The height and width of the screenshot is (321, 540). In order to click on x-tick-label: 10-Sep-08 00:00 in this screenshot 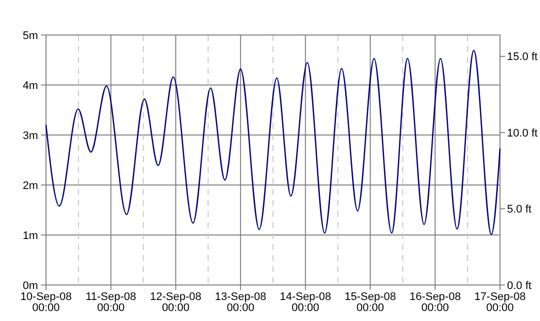, I will do `click(46, 302)`.